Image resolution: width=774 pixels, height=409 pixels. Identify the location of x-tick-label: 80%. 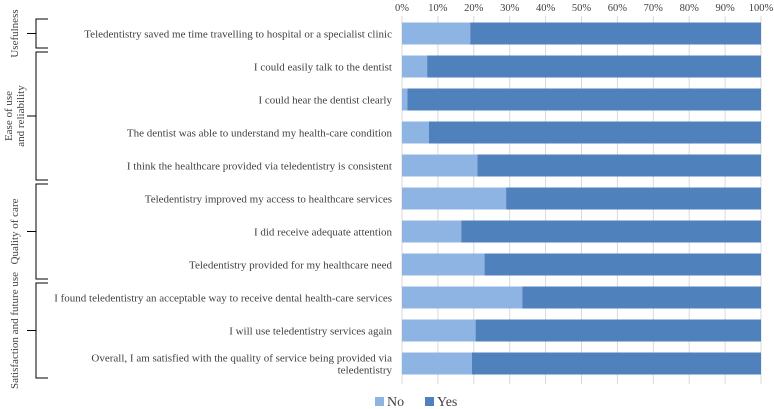
(690, 8).